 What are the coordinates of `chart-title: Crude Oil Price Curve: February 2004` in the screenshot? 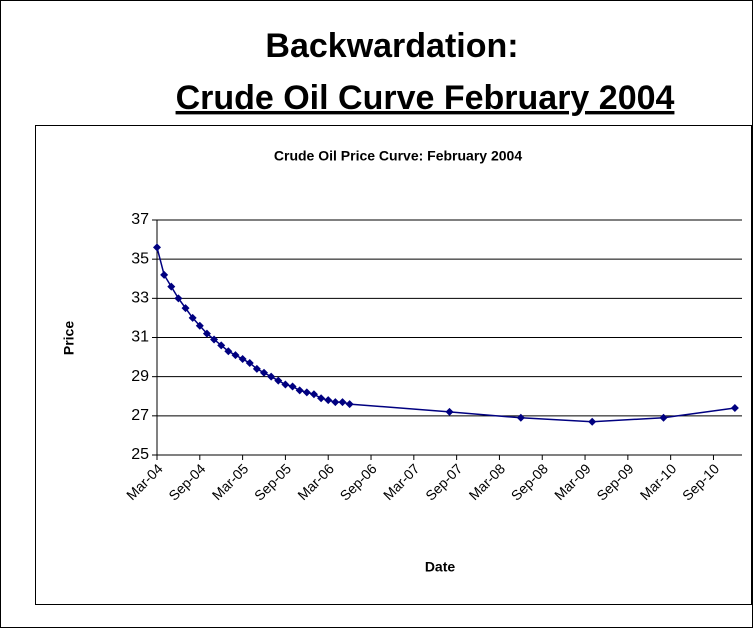 It's located at (398, 156).